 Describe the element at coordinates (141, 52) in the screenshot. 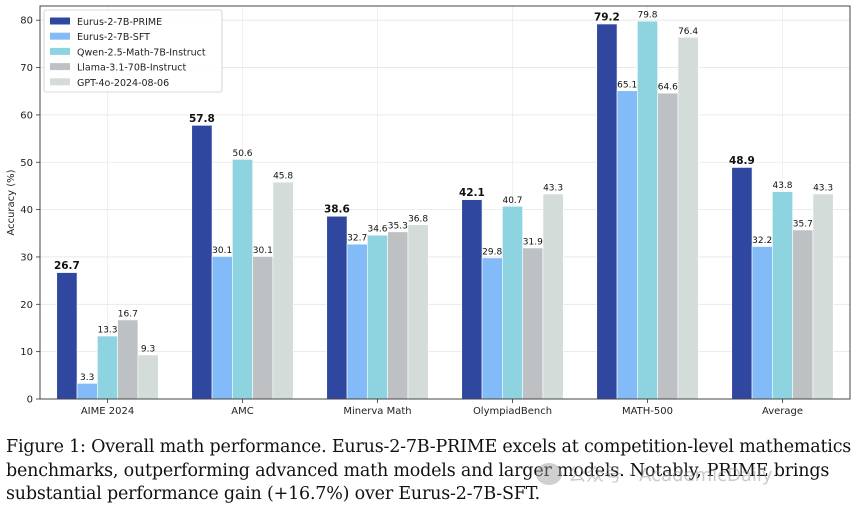

I see `legend-label: Qwen-2.5-Math-7B-Instruct` at that location.